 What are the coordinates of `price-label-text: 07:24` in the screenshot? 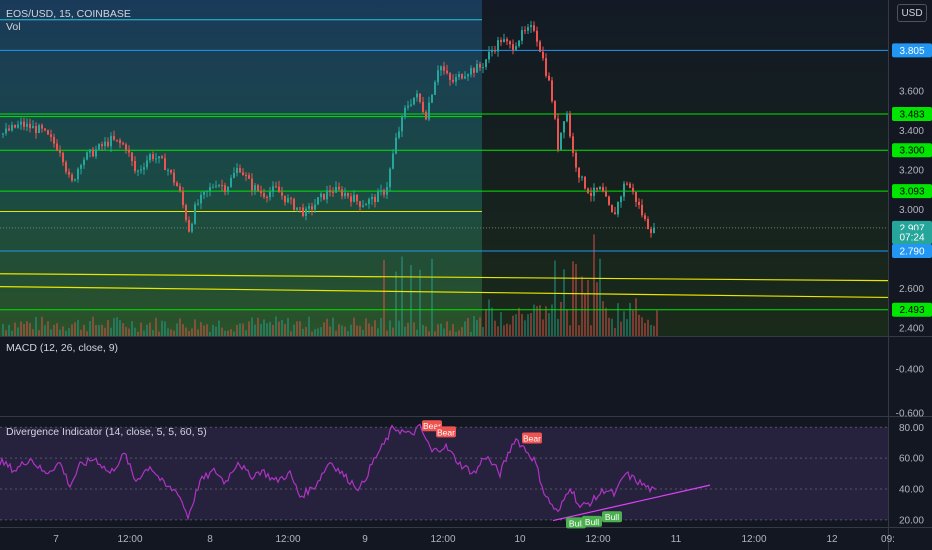 It's located at (911, 238).